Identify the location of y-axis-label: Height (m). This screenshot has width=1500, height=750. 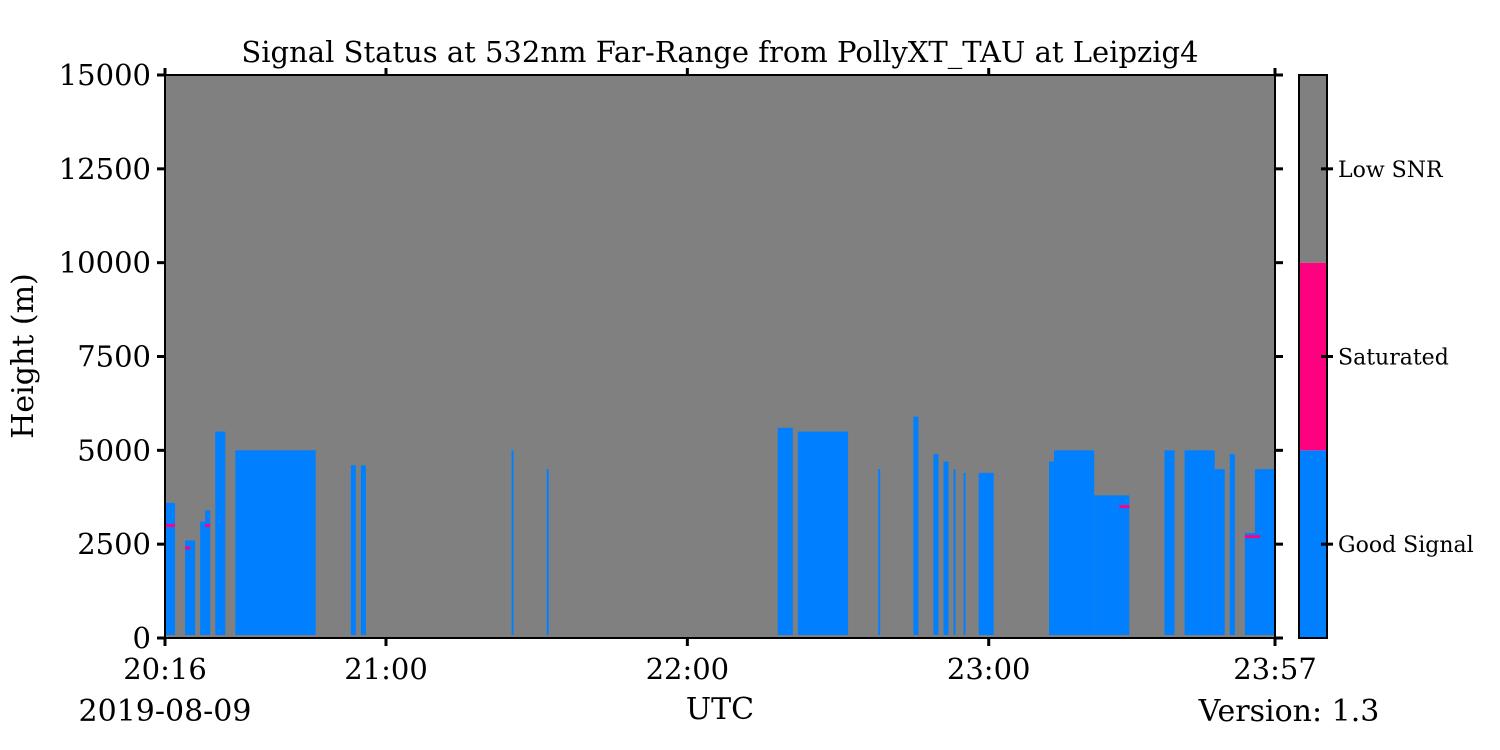
(23, 355).